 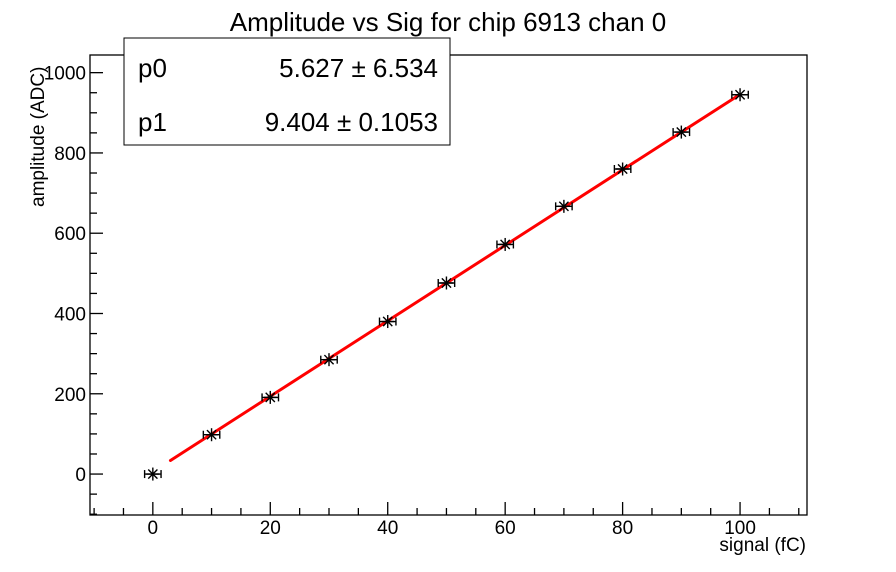 What do you see at coordinates (351, 122) in the screenshot?
I see `stats-p1-value: 9.404 ± 0.1053` at bounding box center [351, 122].